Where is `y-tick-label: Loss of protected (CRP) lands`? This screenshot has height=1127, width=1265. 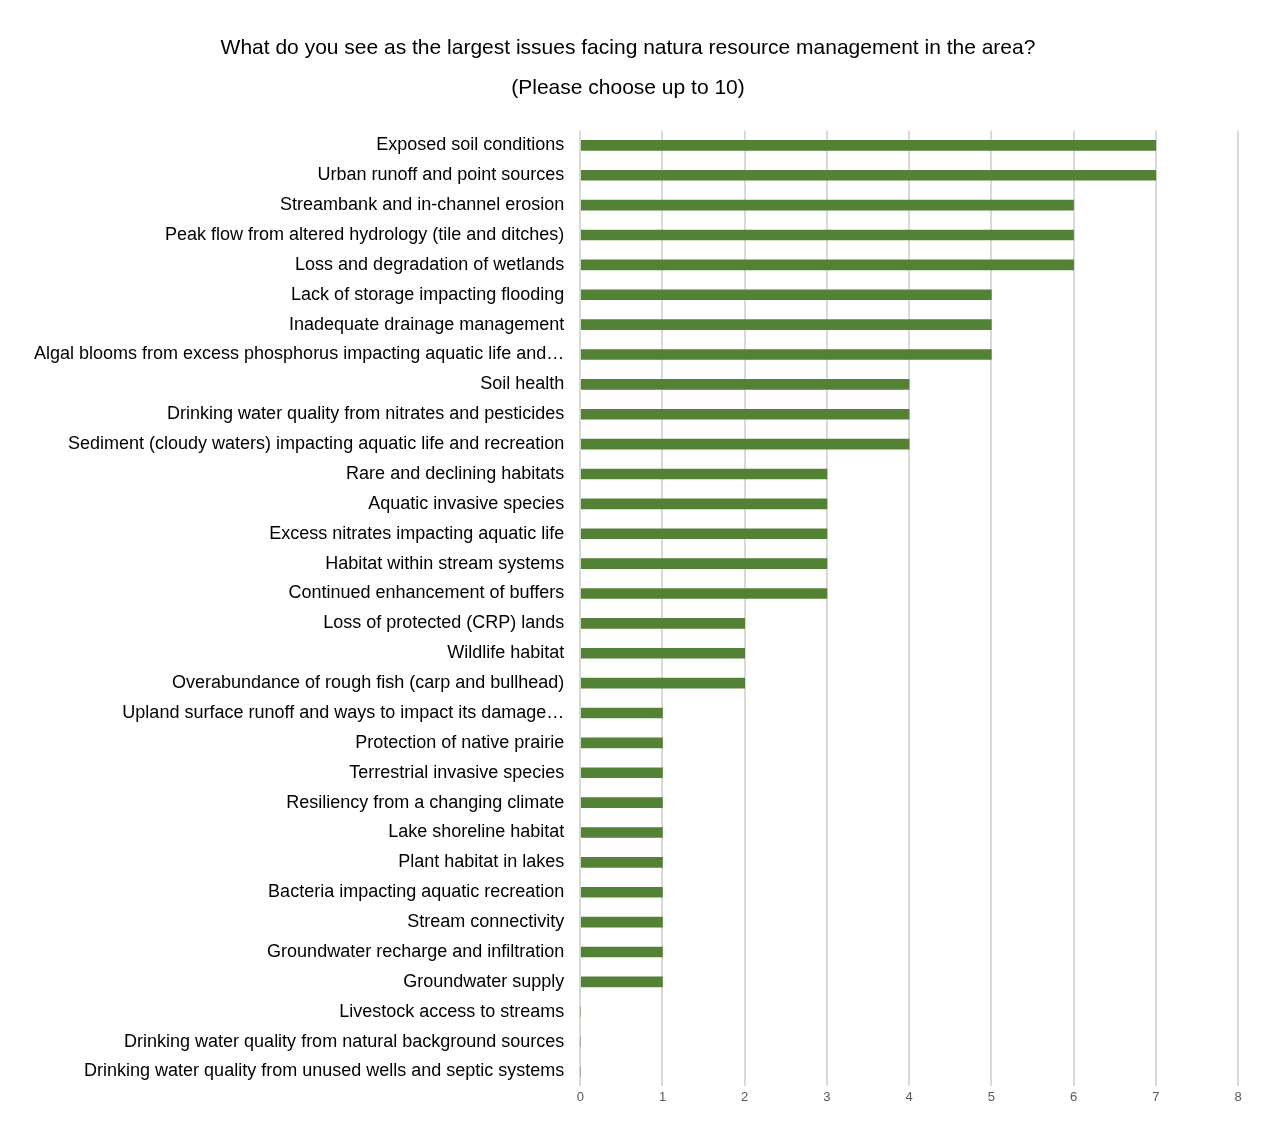 y-tick-label: Loss of protected (CRP) lands is located at coordinates (444, 622).